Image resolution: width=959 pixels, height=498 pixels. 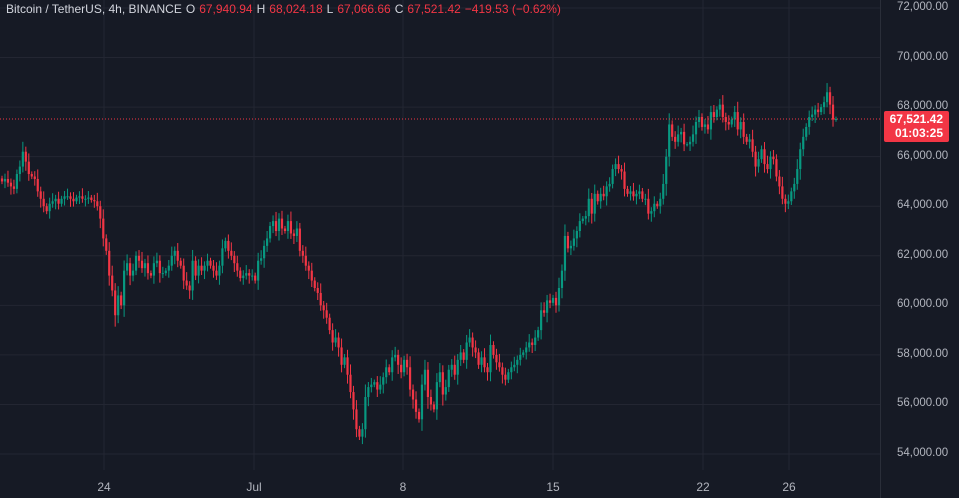 What do you see at coordinates (330, 9) in the screenshot?
I see `low-key: L` at bounding box center [330, 9].